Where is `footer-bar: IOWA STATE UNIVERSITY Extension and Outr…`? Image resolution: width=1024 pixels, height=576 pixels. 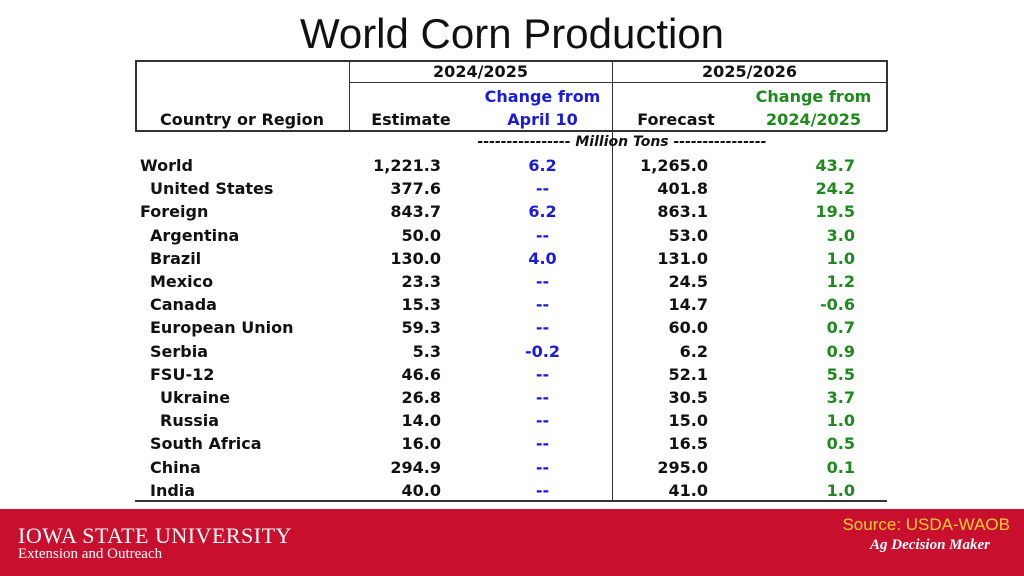
footer-bar: IOWA STATE UNIVERSITY Extension and Outr… is located at coordinates (512, 542).